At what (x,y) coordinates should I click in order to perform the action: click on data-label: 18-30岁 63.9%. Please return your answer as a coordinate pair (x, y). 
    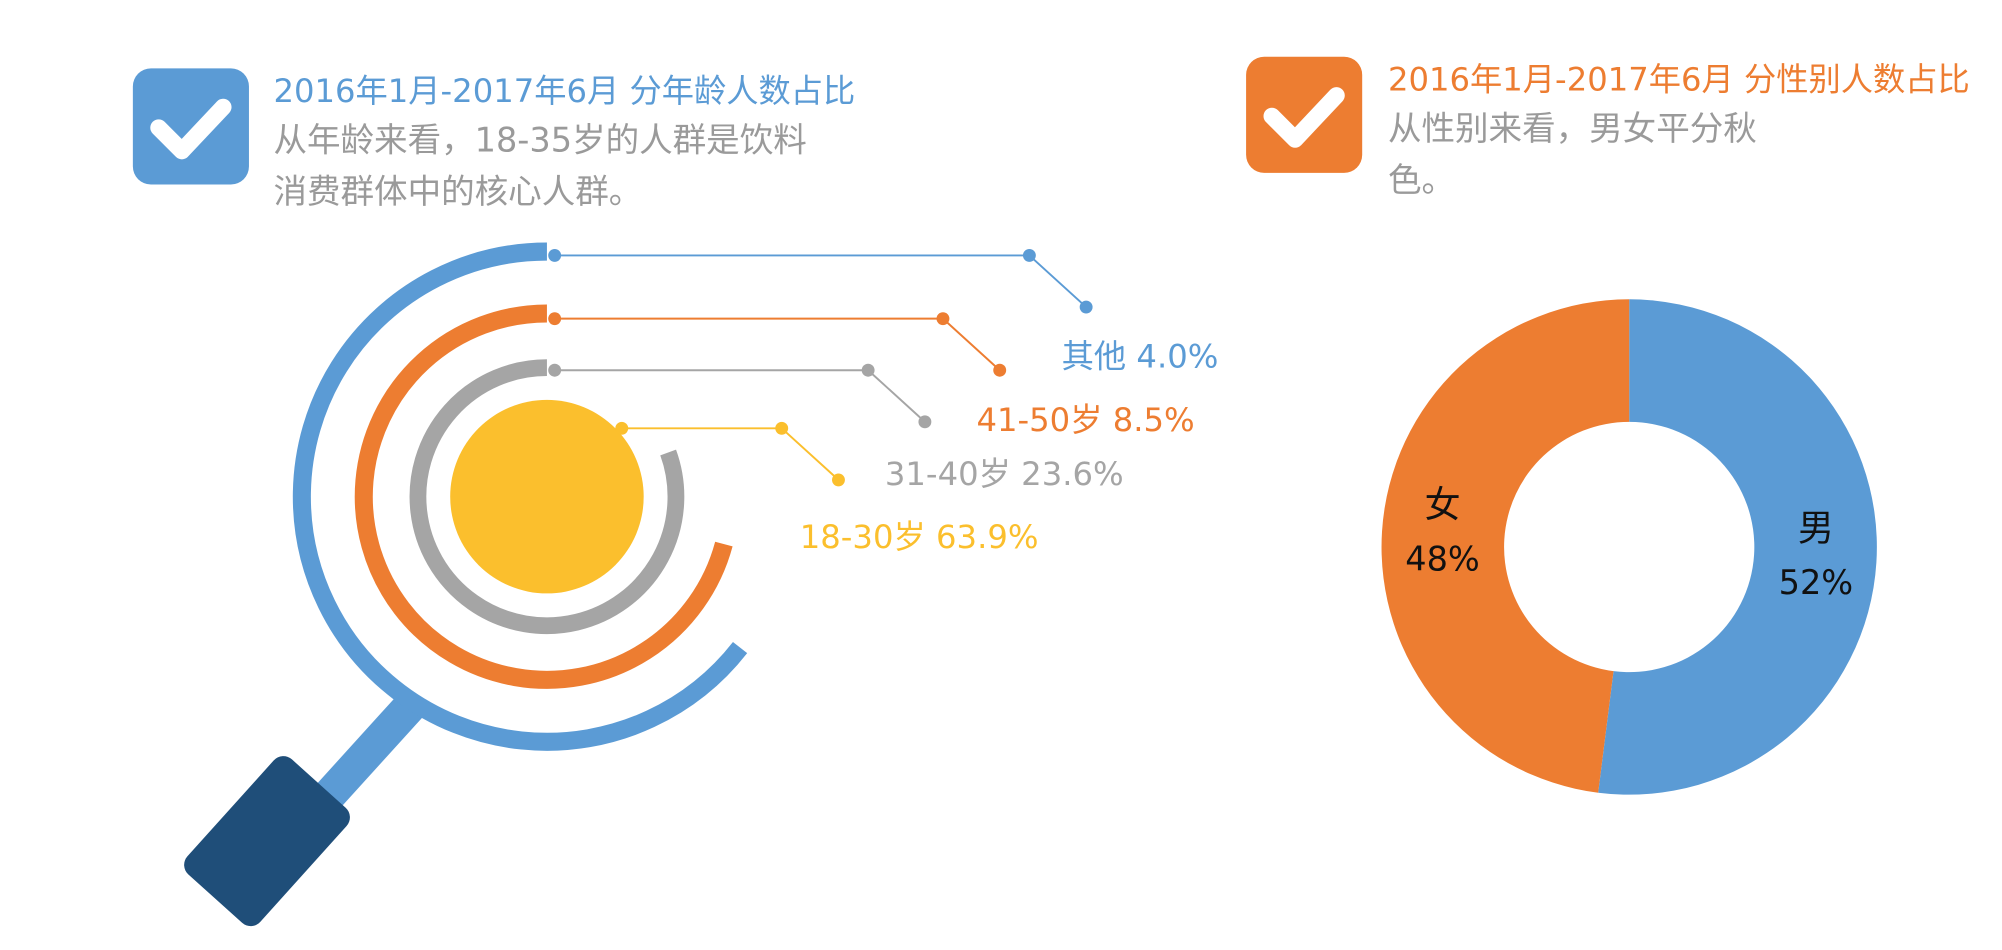
    Looking at the image, I should click on (919, 537).